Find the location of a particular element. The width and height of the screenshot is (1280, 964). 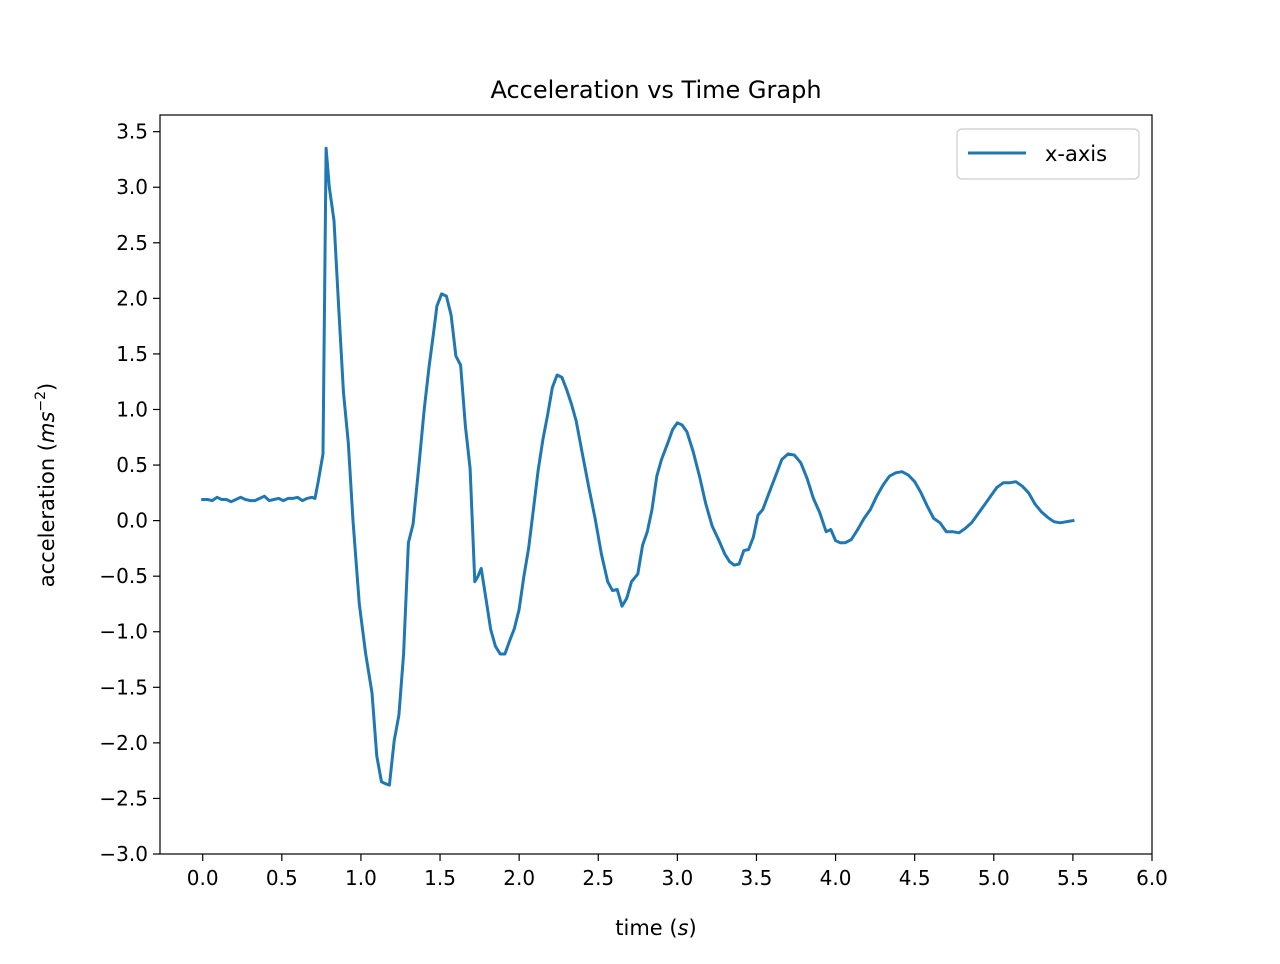

x-tick-label: 1.5 is located at coordinates (440, 878).